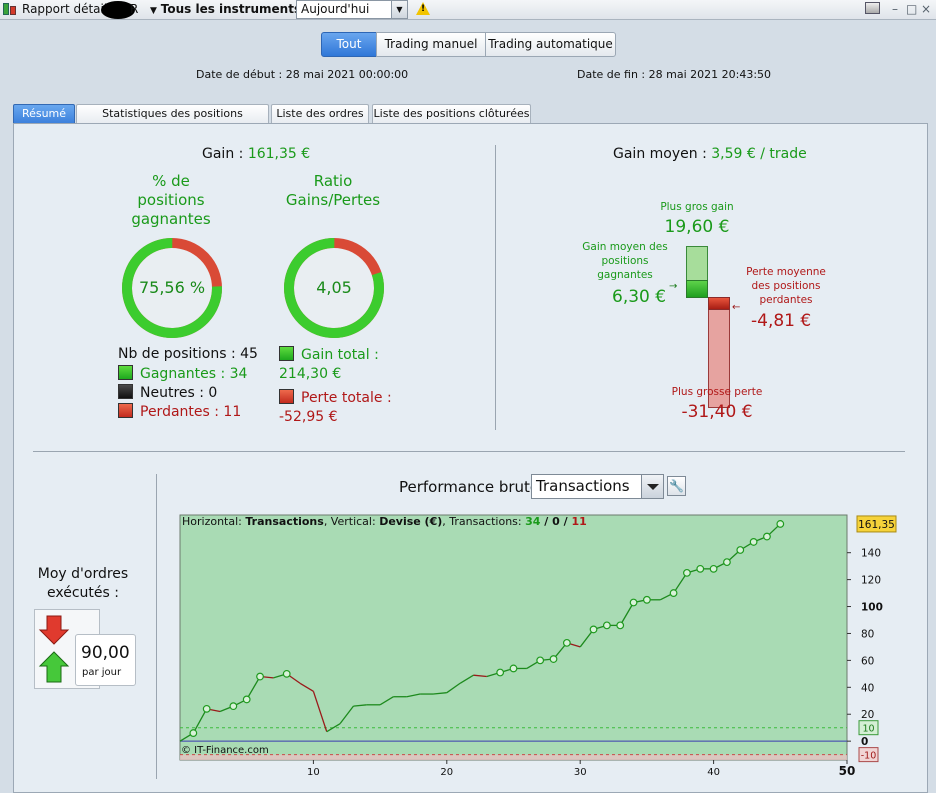  What do you see at coordinates (225, 750) in the screenshot?
I see `chart-copyright: © IT-Finance.com` at bounding box center [225, 750].